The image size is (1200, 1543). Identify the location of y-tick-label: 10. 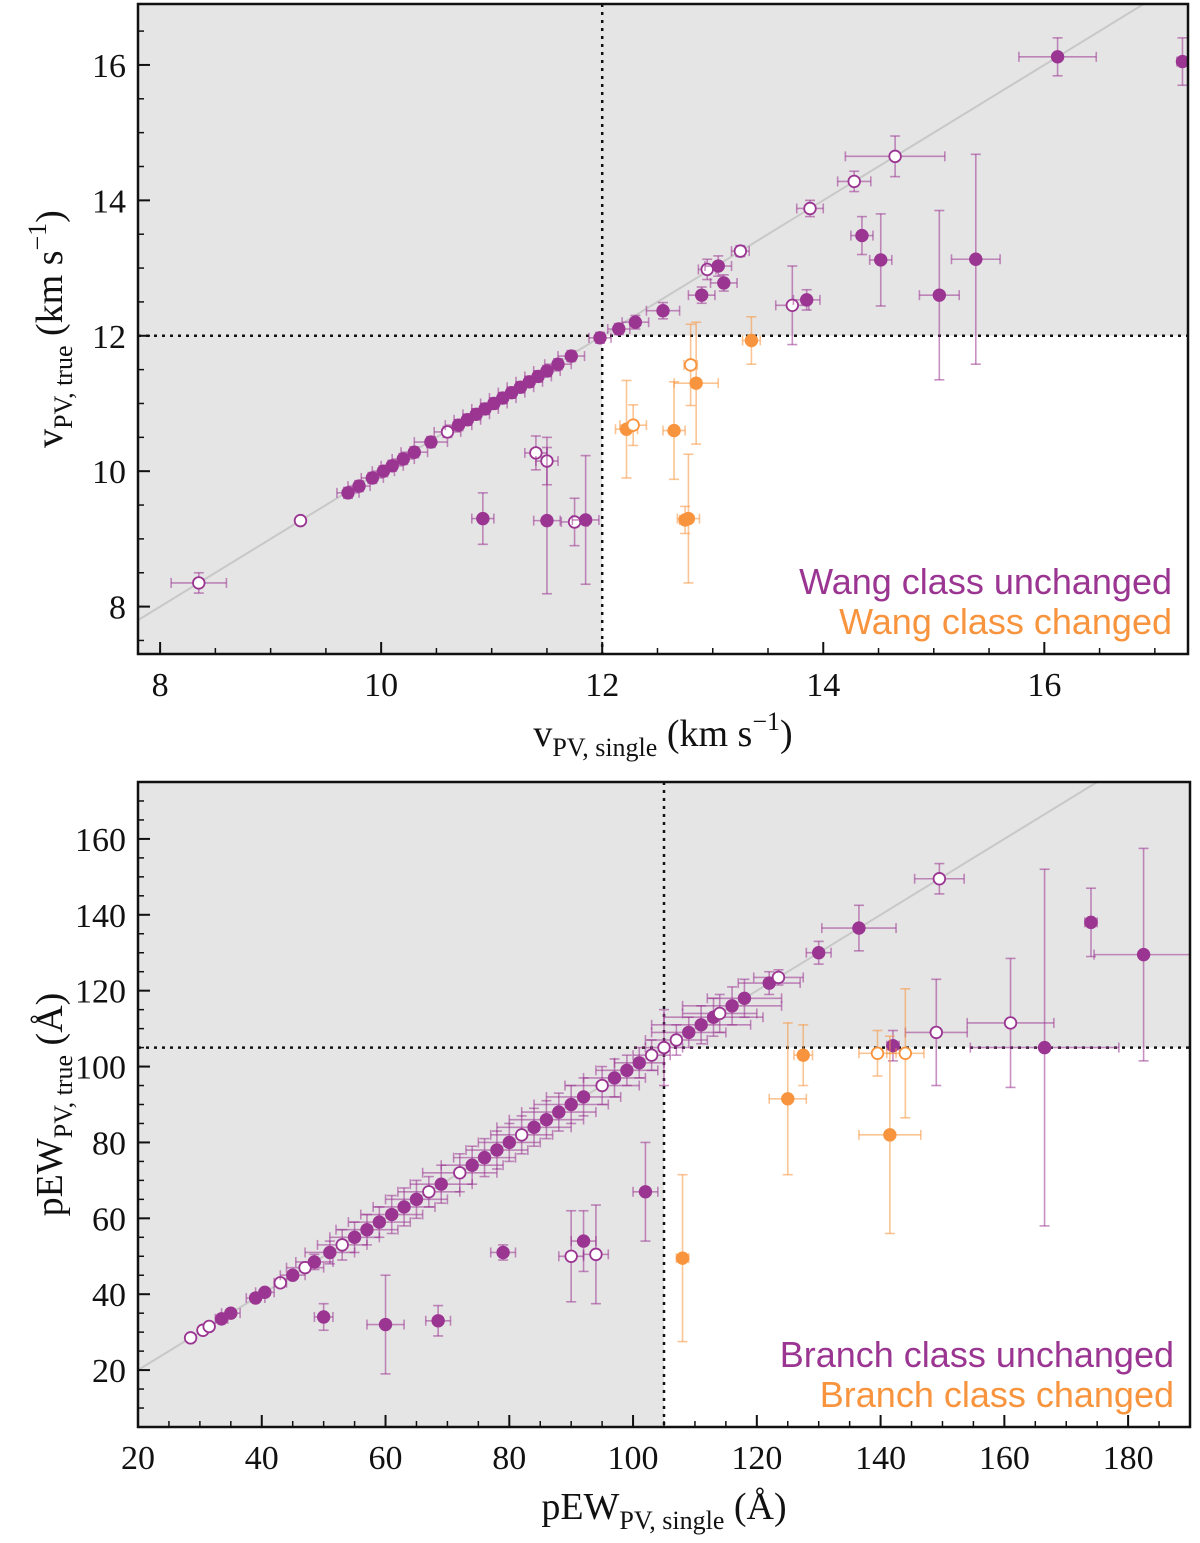
(109, 472).